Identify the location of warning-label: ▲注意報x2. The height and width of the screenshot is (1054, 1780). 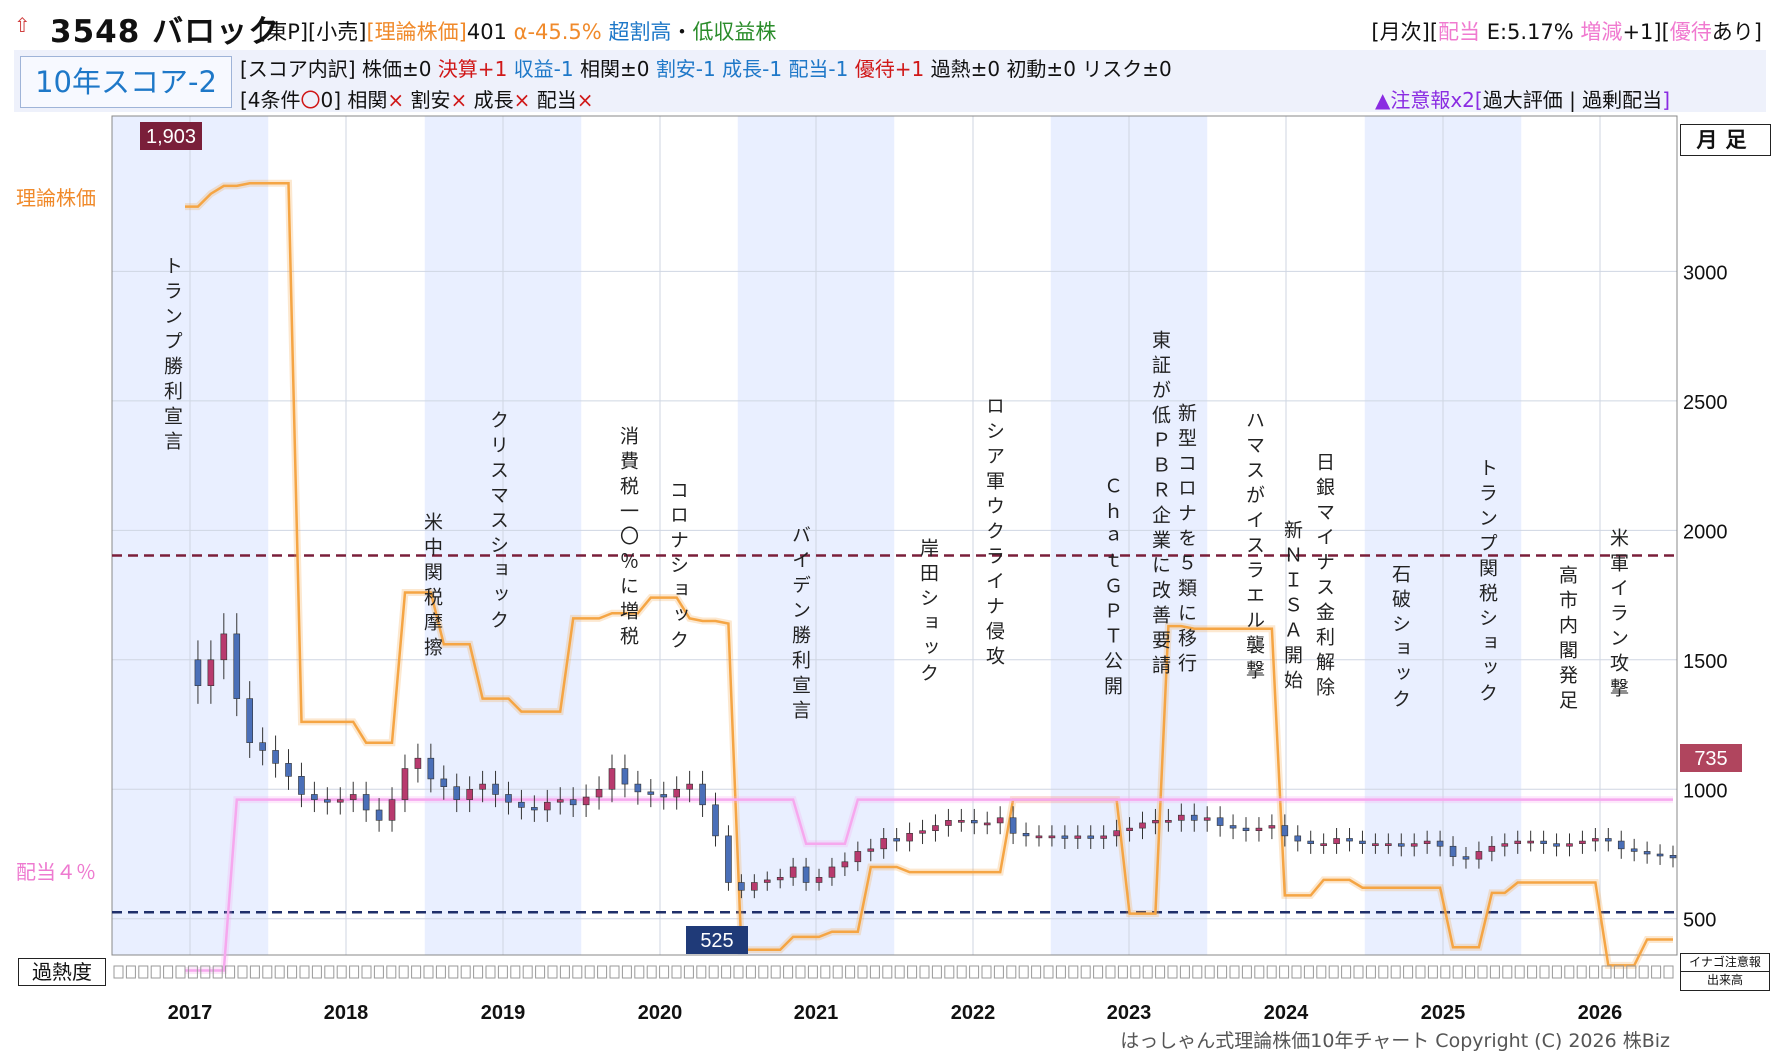
(1424, 100).